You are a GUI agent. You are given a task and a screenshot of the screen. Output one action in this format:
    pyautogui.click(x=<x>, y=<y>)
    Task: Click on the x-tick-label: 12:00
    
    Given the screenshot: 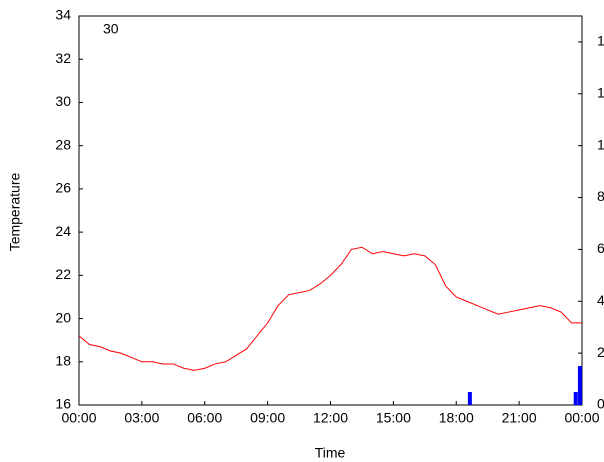 What is the action you would take?
    pyautogui.click(x=330, y=418)
    